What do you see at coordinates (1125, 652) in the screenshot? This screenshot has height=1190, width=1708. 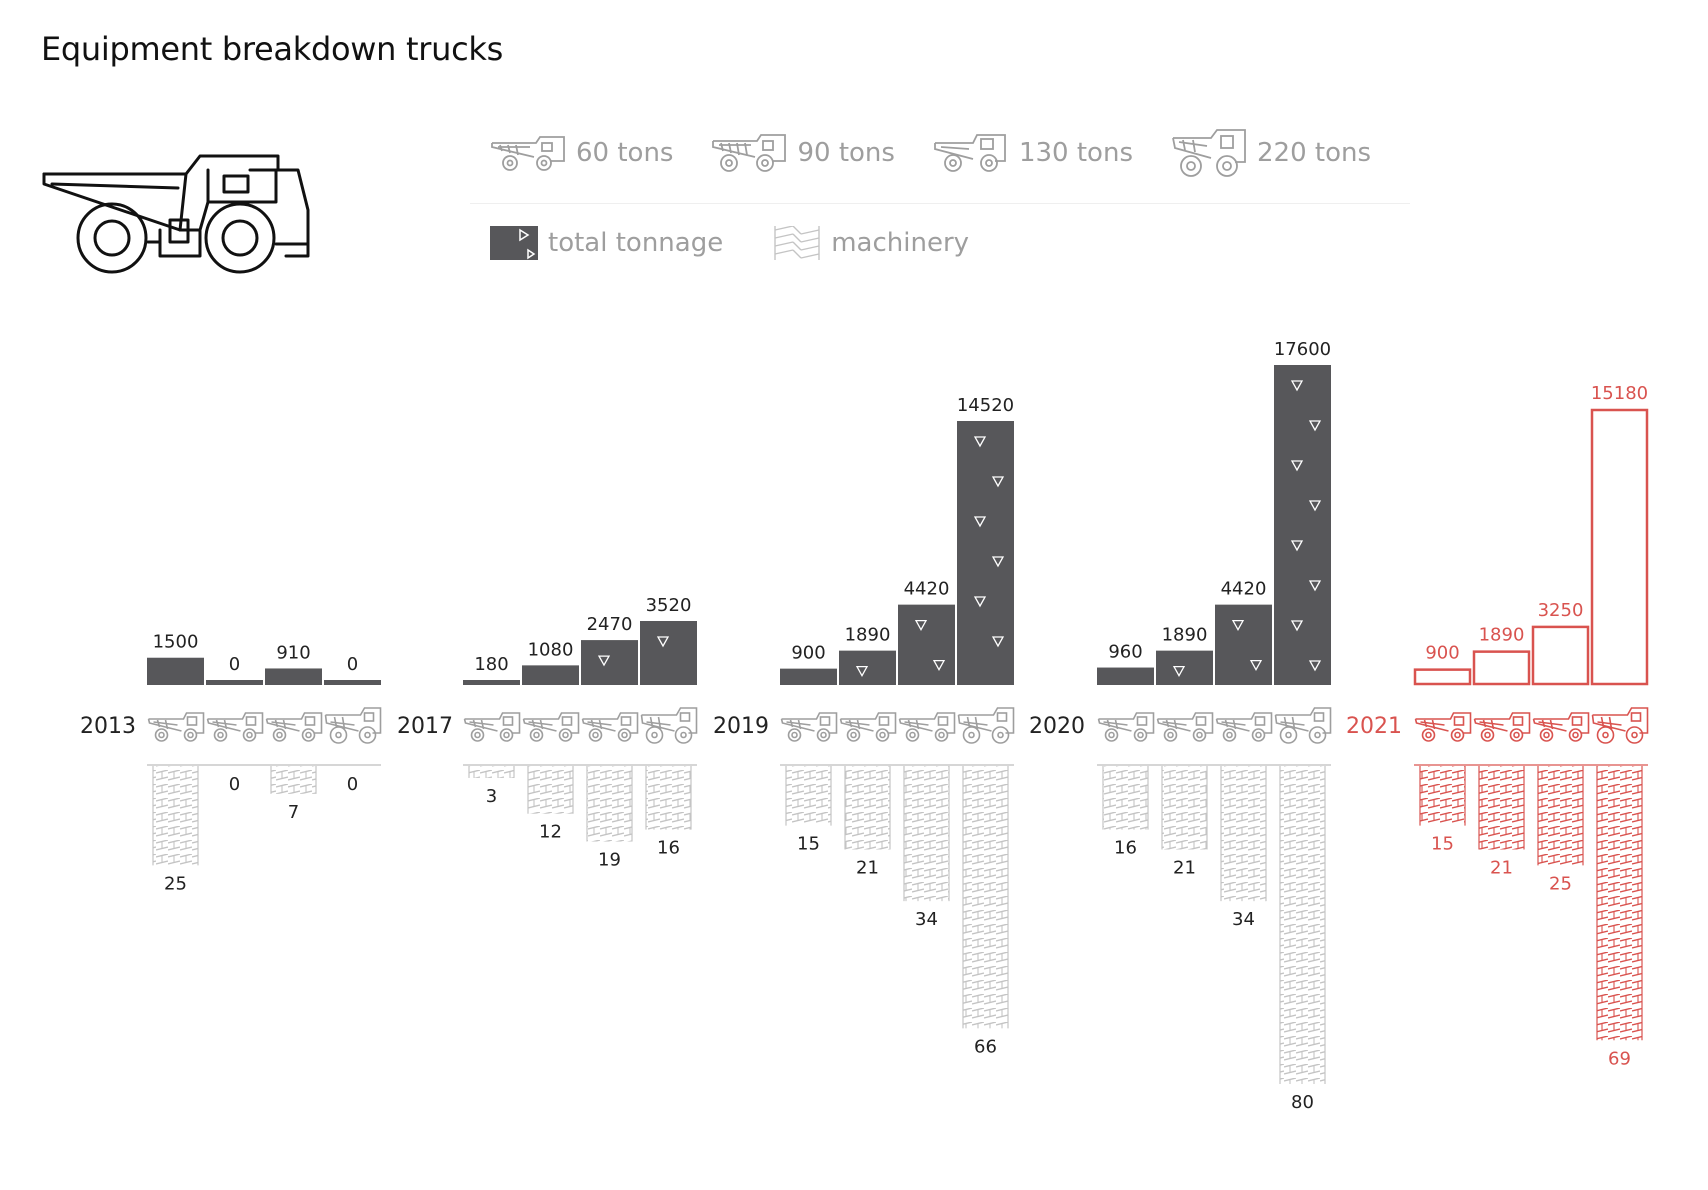 I see `tonnage-label-2020-0: 960` at bounding box center [1125, 652].